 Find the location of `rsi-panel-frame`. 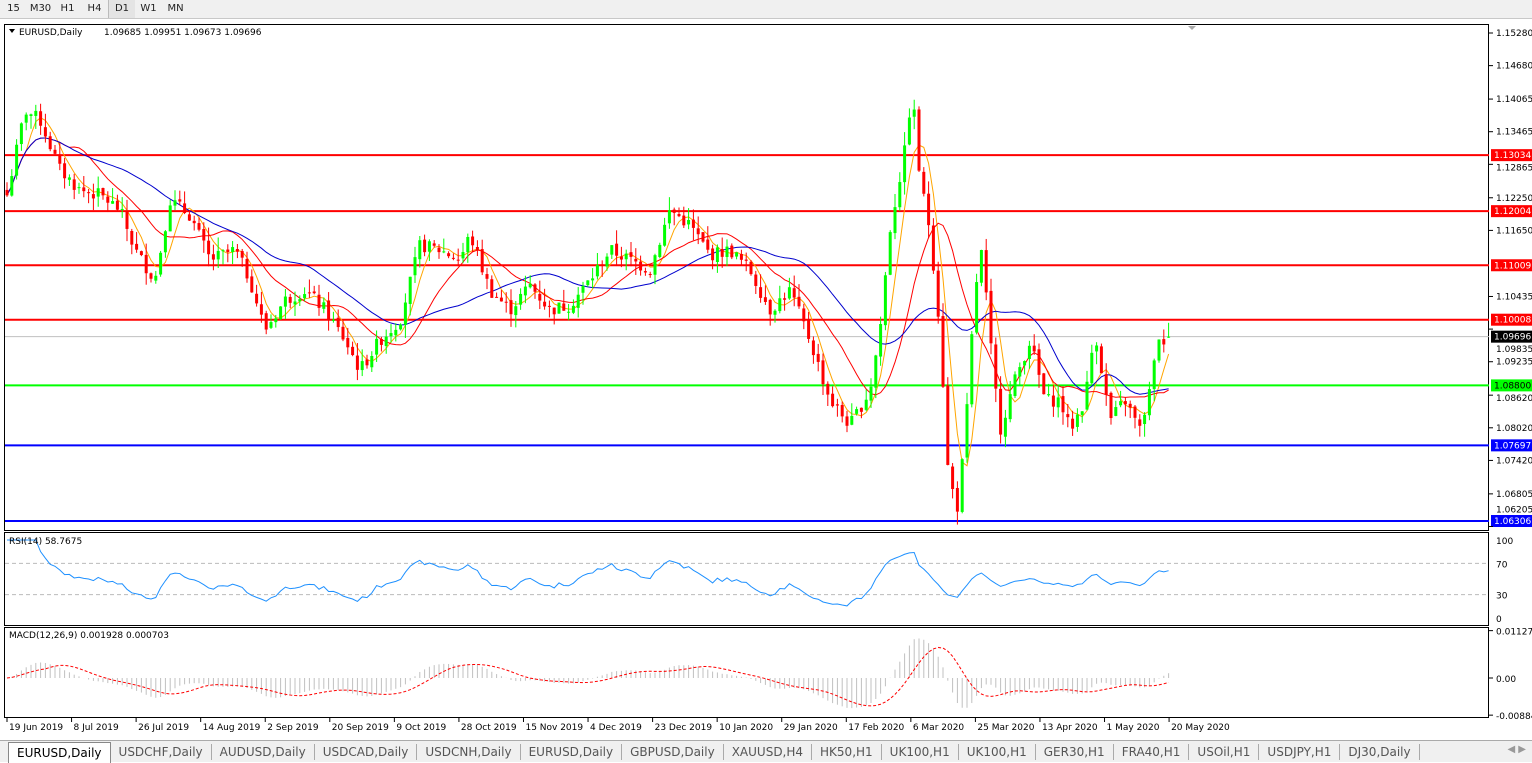

rsi-panel-frame is located at coordinates (746, 579).